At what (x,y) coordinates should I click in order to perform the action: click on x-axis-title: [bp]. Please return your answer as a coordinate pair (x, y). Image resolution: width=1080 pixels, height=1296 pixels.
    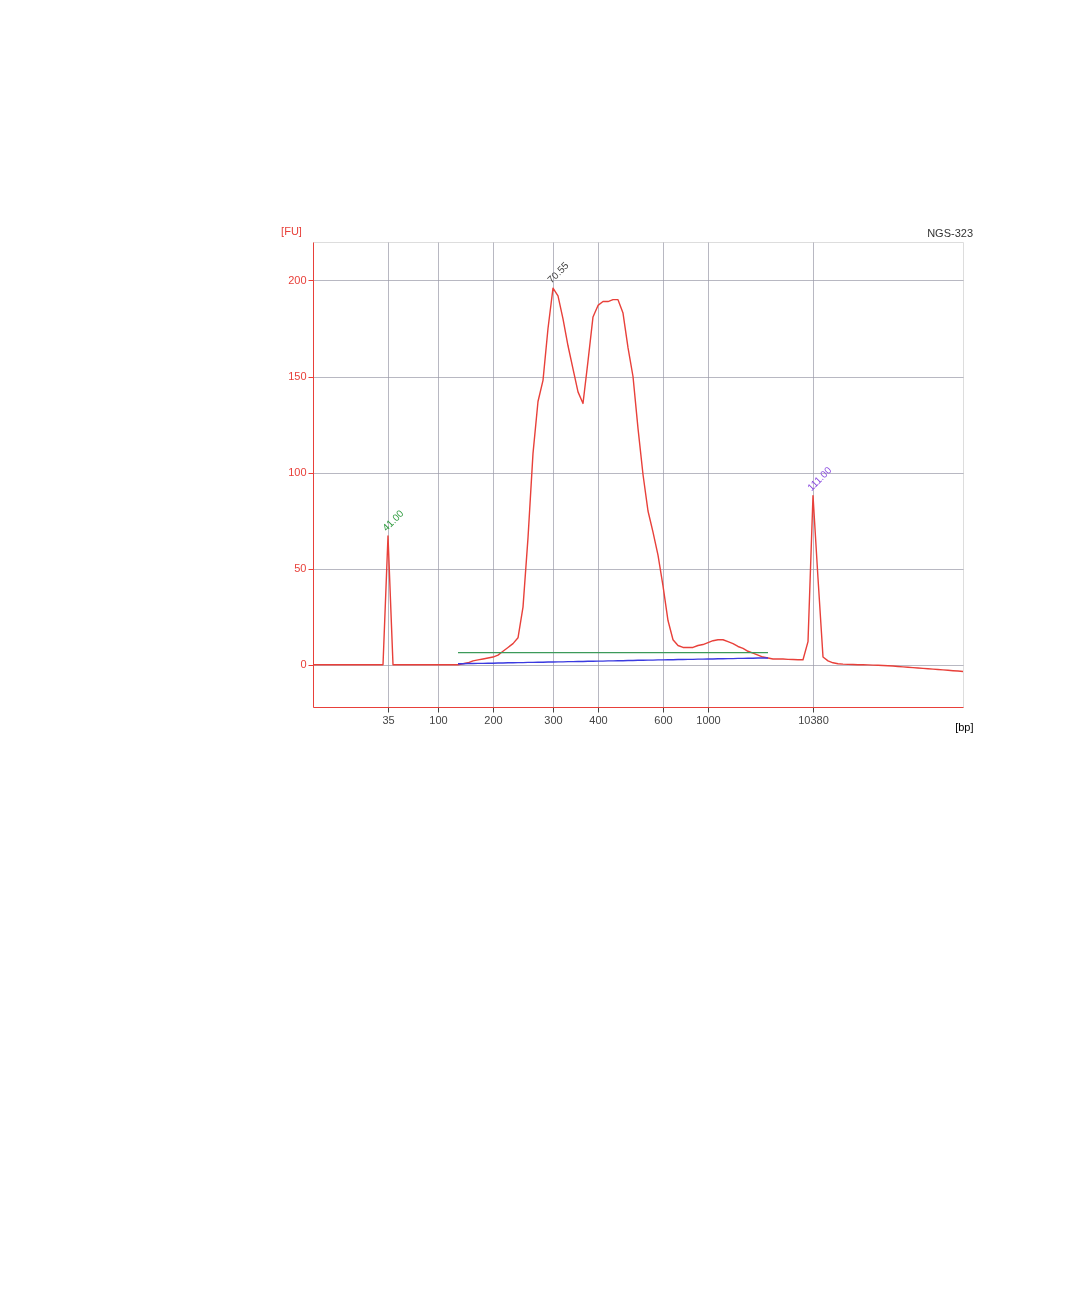
    Looking at the image, I should click on (964, 726).